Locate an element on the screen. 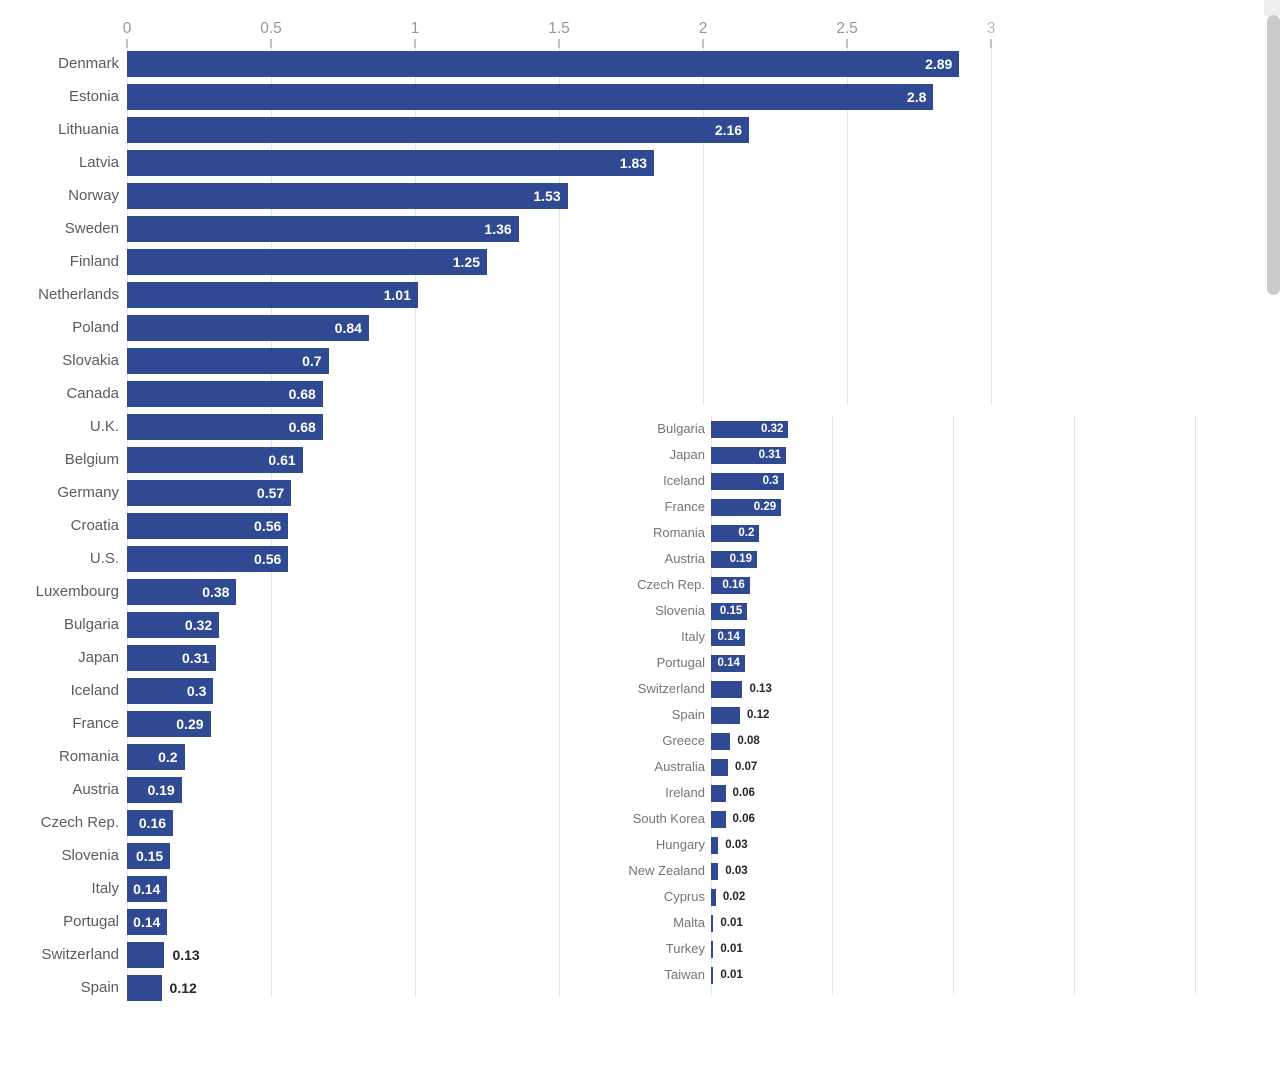 The height and width of the screenshot is (1082, 1280). scrollbar-track is located at coordinates (1272, 8).